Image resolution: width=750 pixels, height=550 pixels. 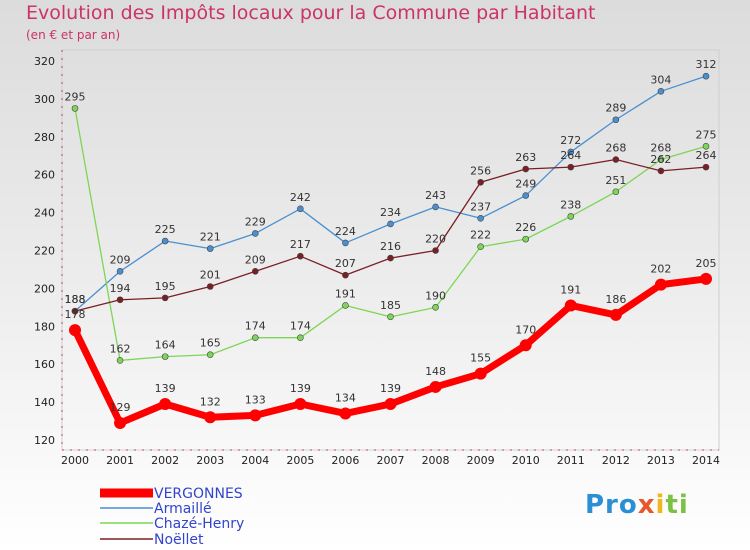 What do you see at coordinates (75, 96) in the screenshot?
I see `data-label-chaze-henry: 295` at bounding box center [75, 96].